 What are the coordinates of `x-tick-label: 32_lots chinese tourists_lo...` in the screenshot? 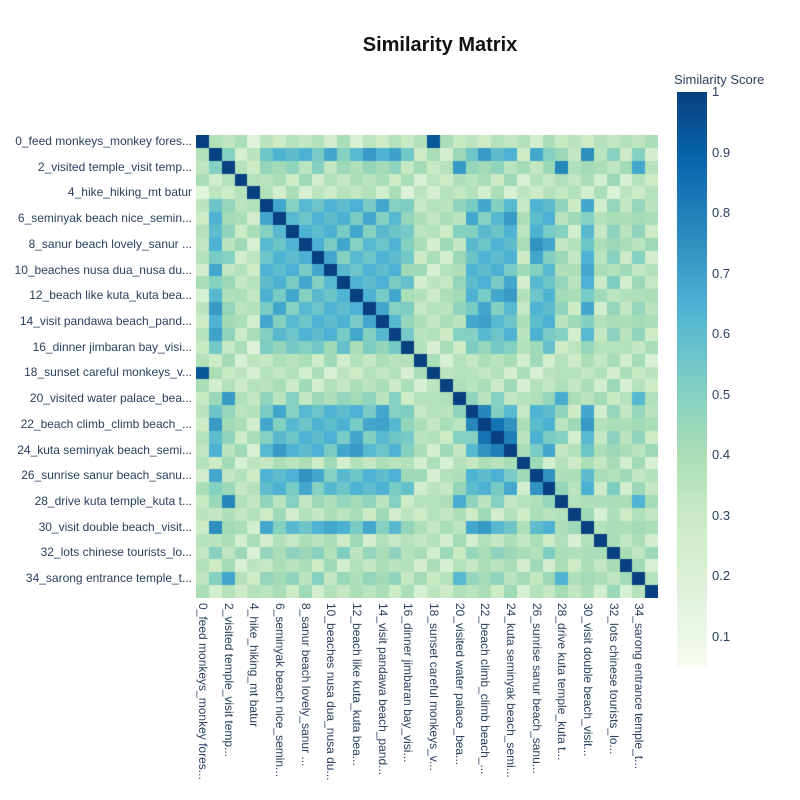 It's located at (613, 679).